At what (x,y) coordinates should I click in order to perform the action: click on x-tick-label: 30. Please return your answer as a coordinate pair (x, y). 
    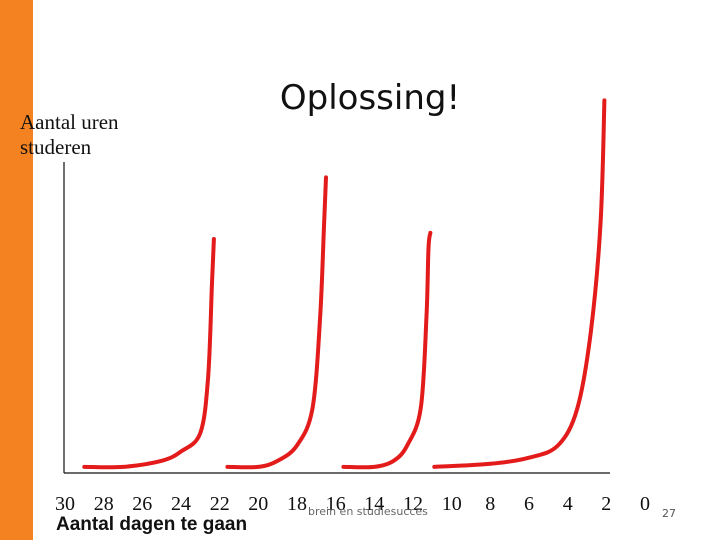
    Looking at the image, I should click on (65, 504).